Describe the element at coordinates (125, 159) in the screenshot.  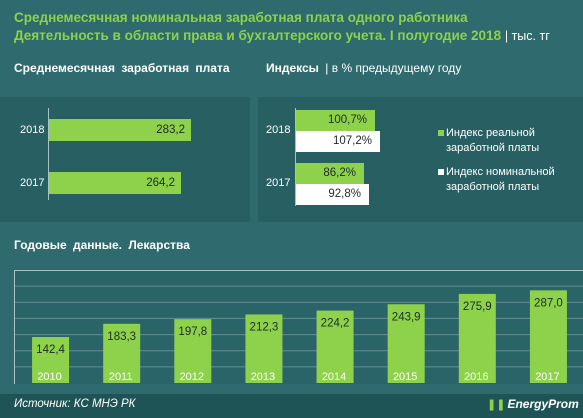
I see `salary-chart-band` at that location.